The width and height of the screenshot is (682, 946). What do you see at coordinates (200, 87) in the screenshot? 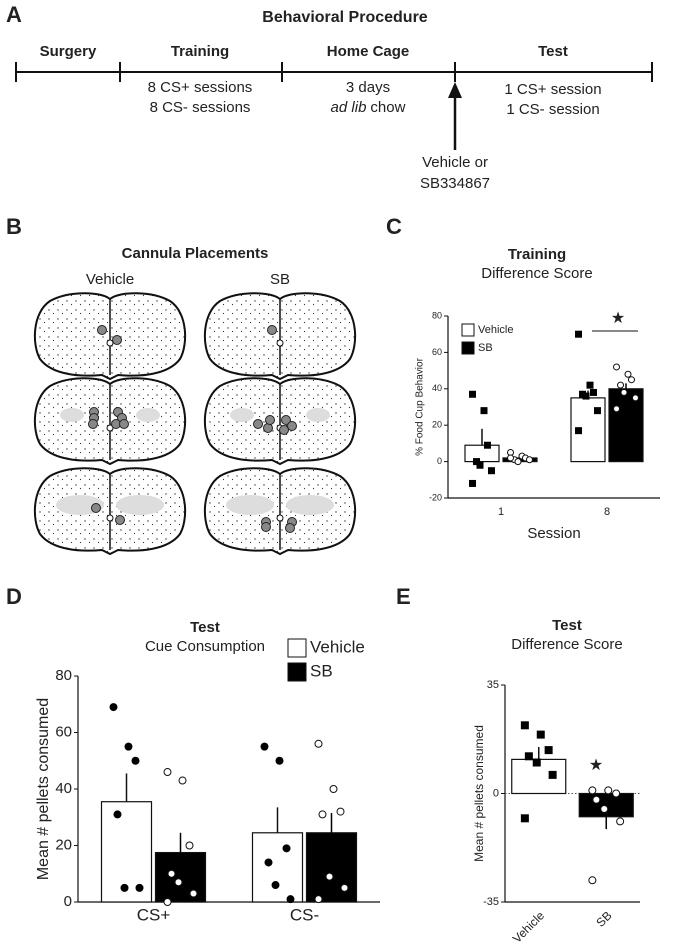
I see `detail: 8 CS+ sessions` at bounding box center [200, 87].